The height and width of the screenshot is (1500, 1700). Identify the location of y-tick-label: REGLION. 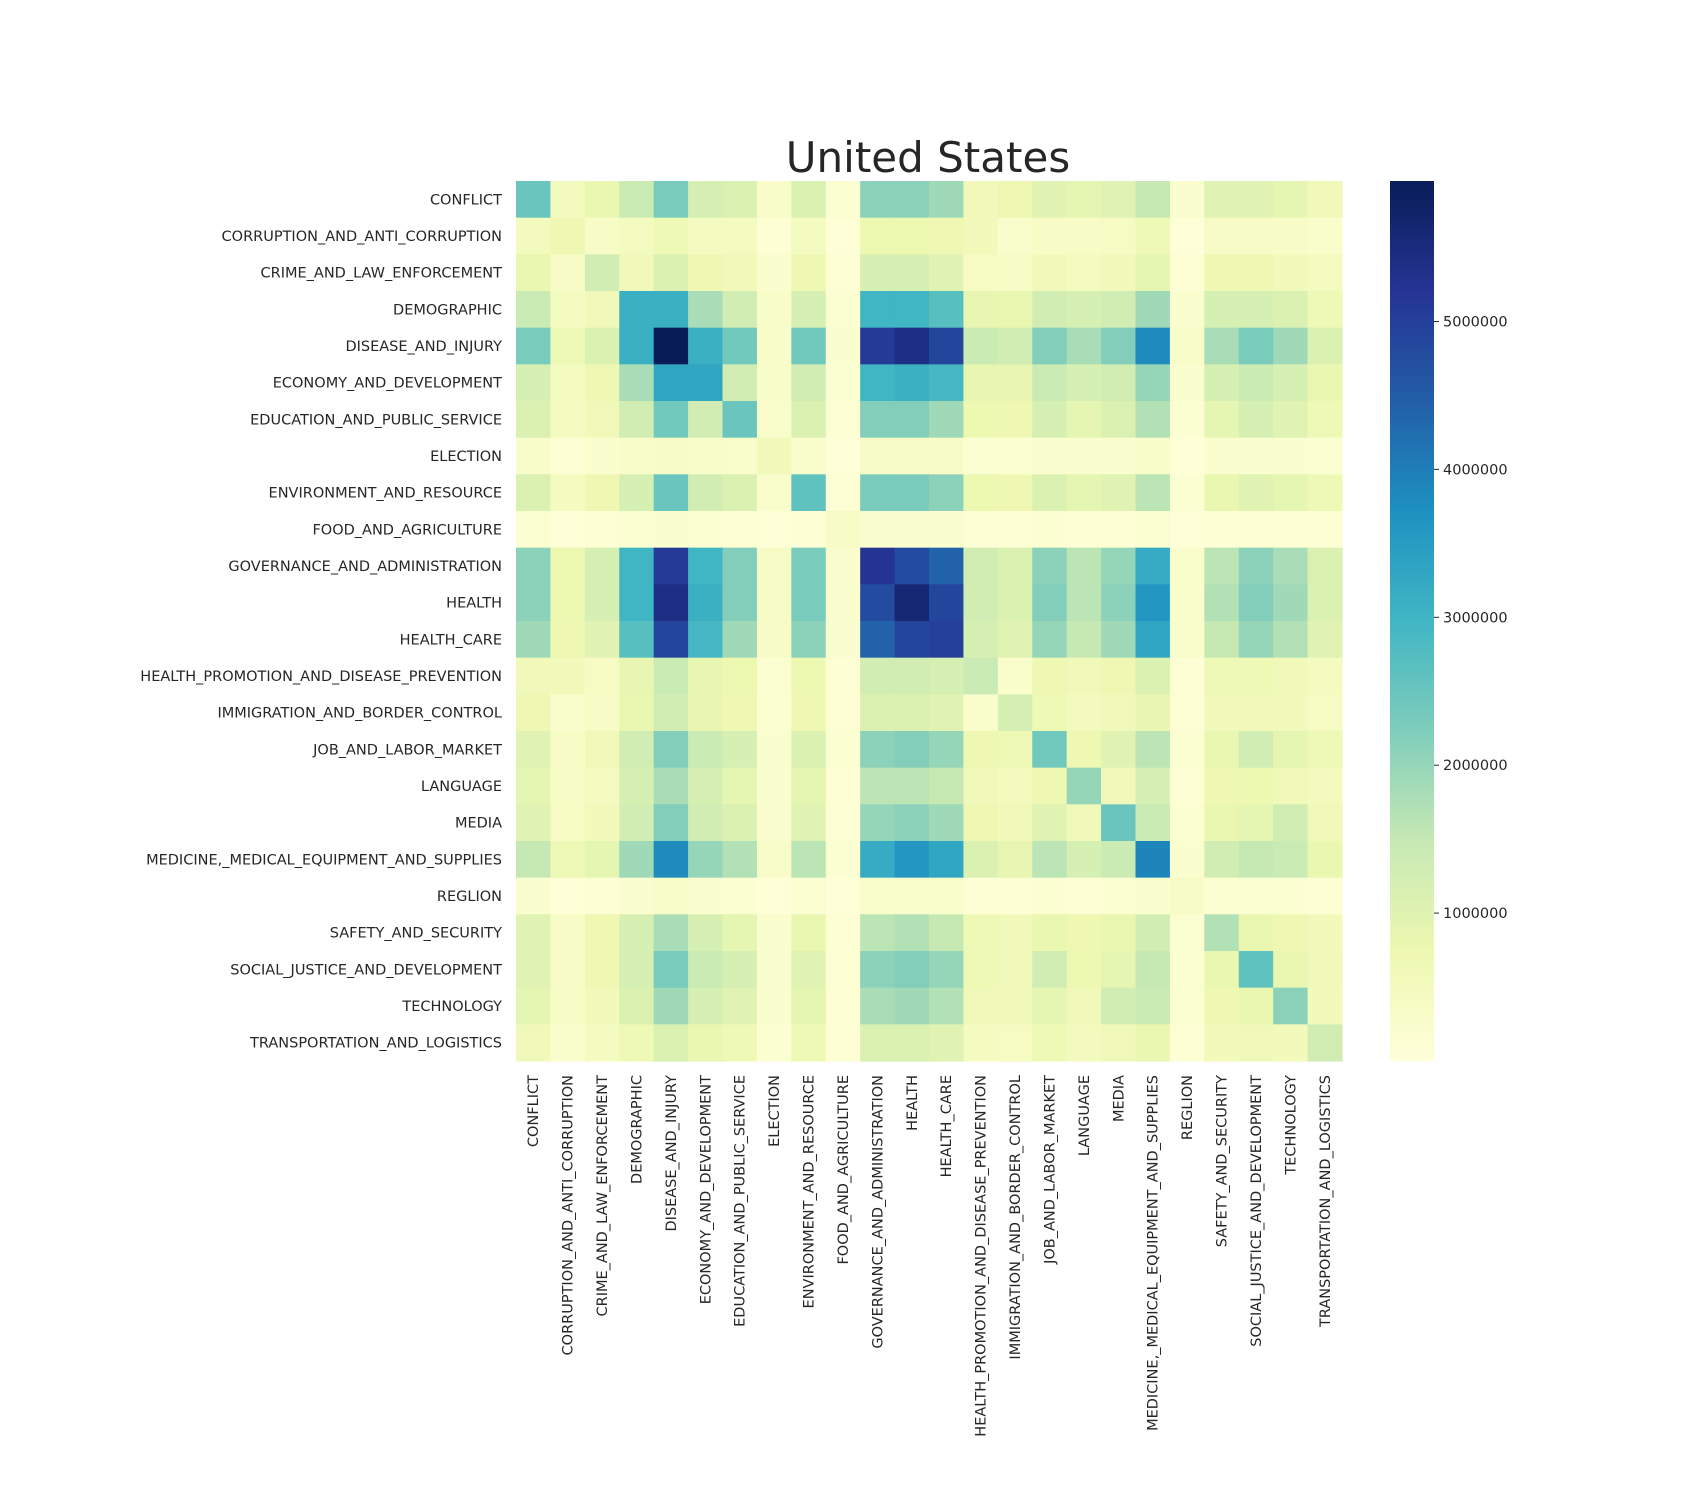
(469, 897).